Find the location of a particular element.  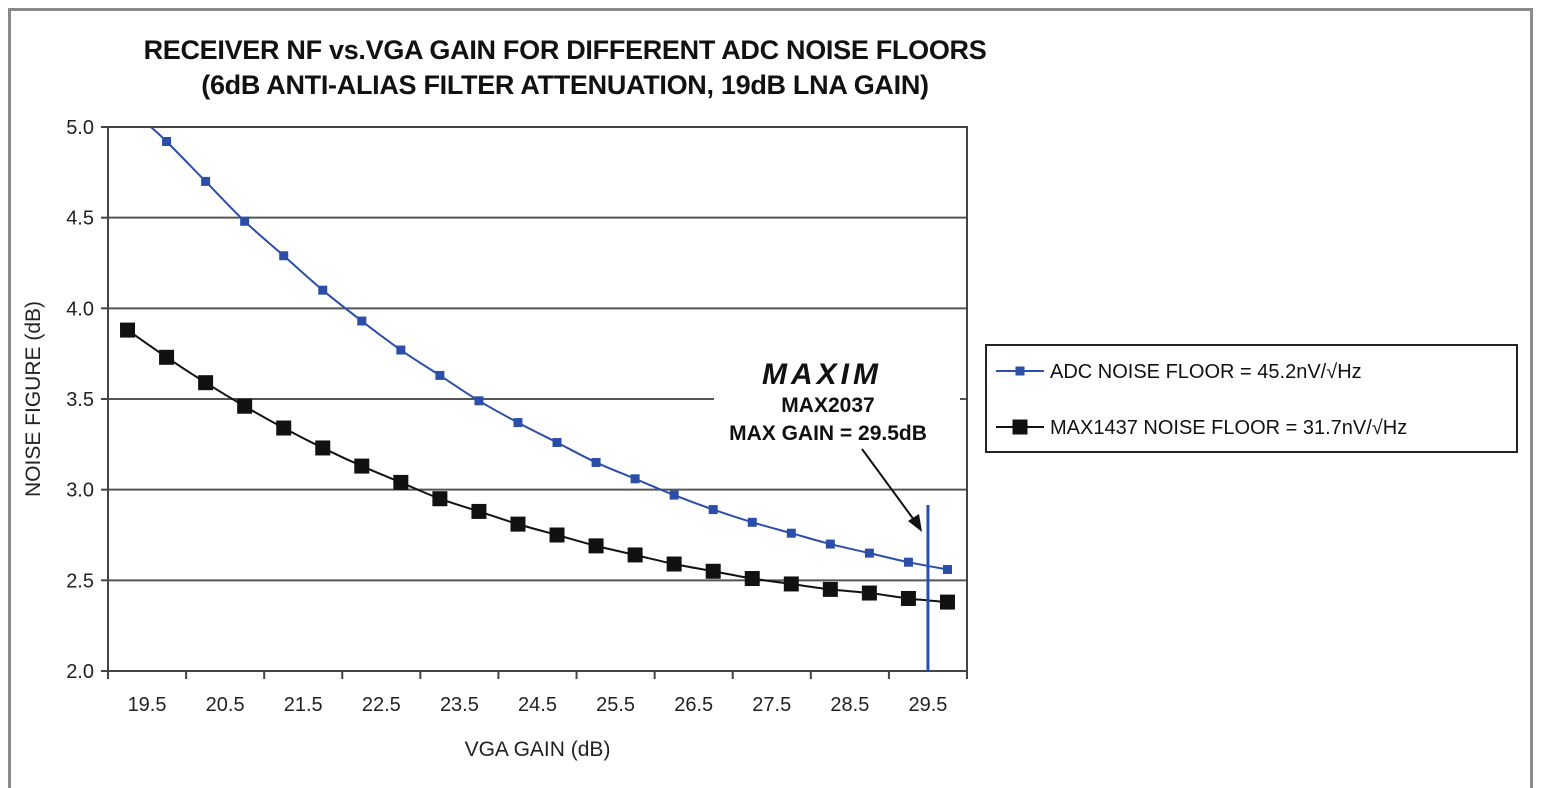

maxim-logo: MAXIM is located at coordinates (822, 374).